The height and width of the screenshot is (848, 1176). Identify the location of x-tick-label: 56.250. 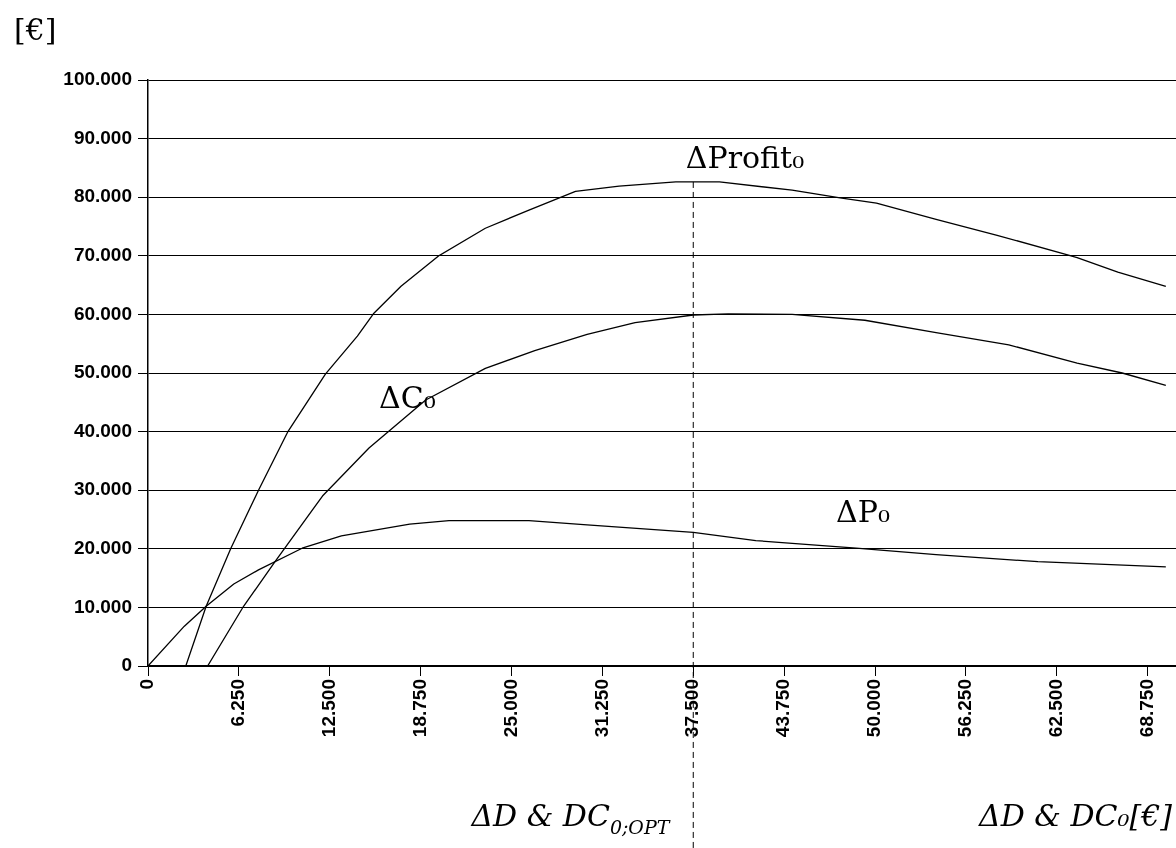
(965, 708).